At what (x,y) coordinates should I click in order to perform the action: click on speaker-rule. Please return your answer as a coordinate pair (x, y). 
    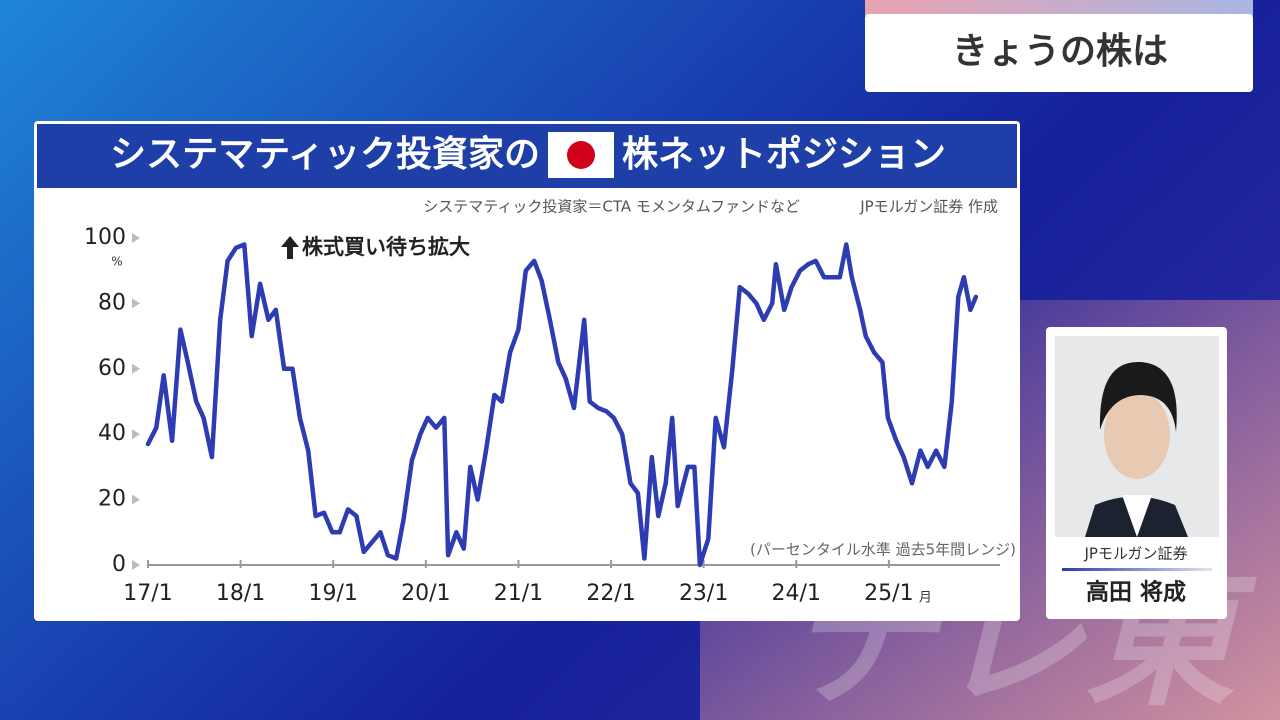
    Looking at the image, I should click on (1137, 569).